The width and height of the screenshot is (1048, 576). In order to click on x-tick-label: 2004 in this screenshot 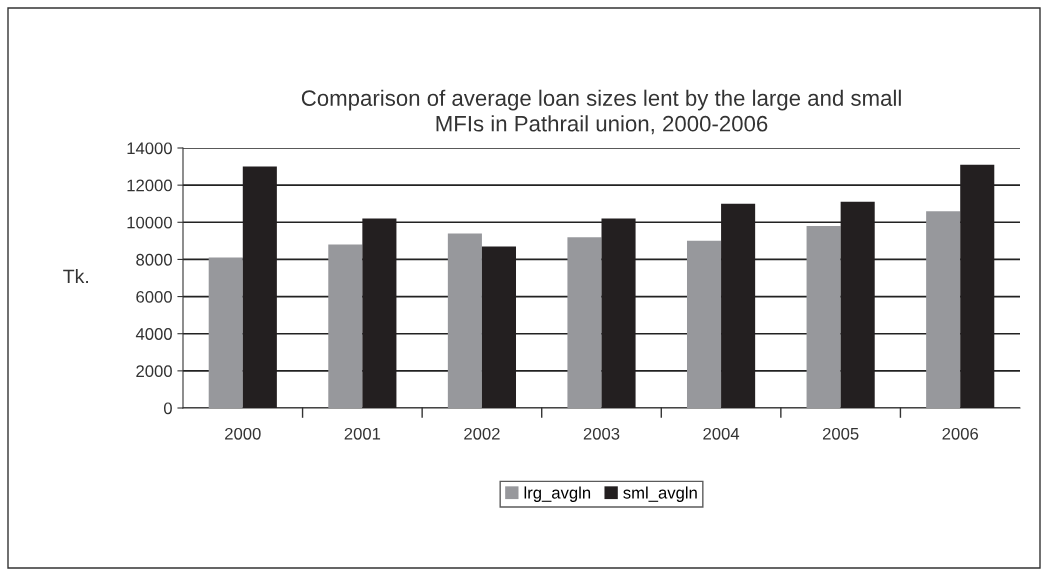, I will do `click(721, 433)`.